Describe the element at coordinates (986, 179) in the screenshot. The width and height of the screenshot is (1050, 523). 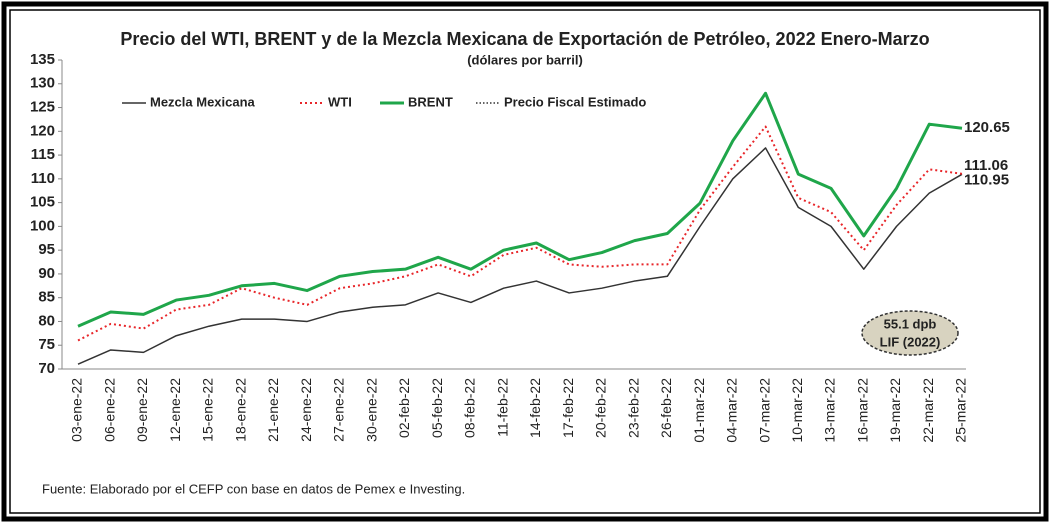
I see `end-label: 110.95` at that location.